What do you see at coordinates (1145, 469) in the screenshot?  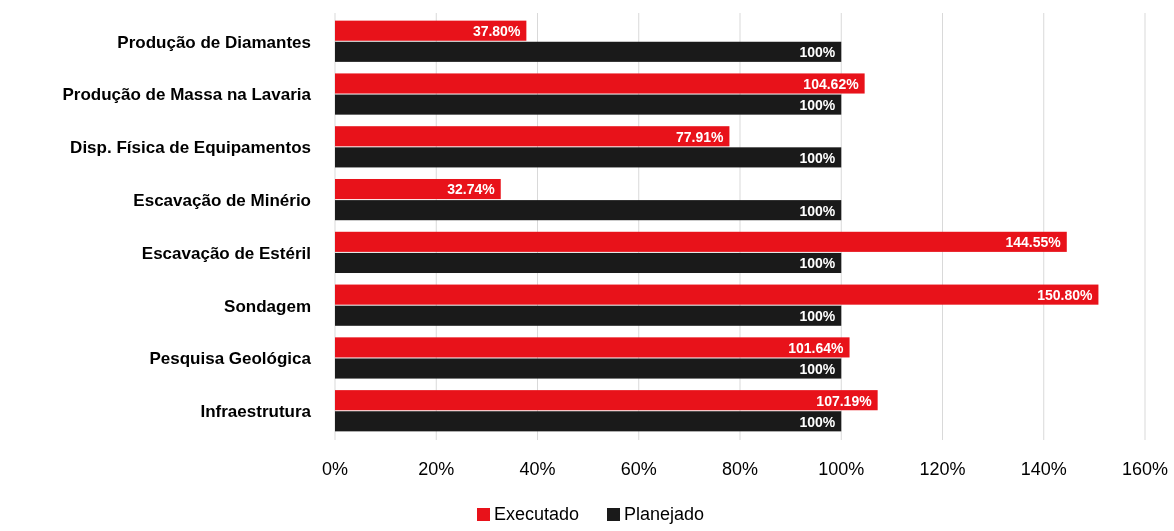 I see `x-tick-label: 160%` at bounding box center [1145, 469].